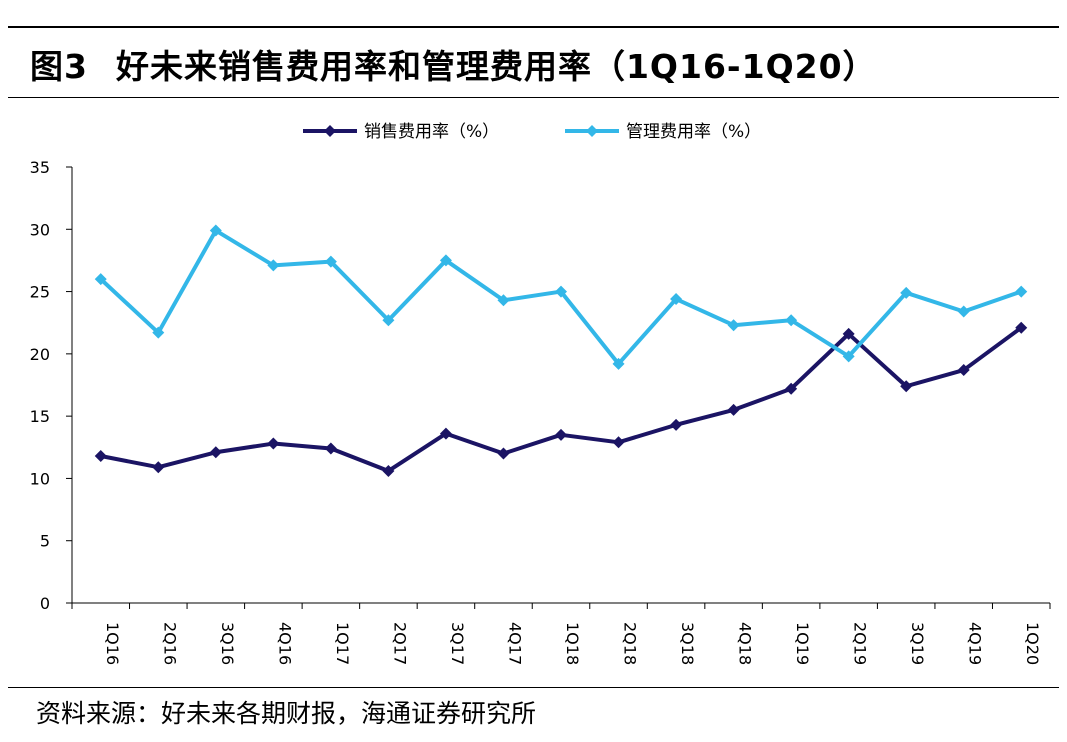 The width and height of the screenshot is (1067, 742). What do you see at coordinates (40, 229) in the screenshot?
I see `y-tick-label: 30` at bounding box center [40, 229].